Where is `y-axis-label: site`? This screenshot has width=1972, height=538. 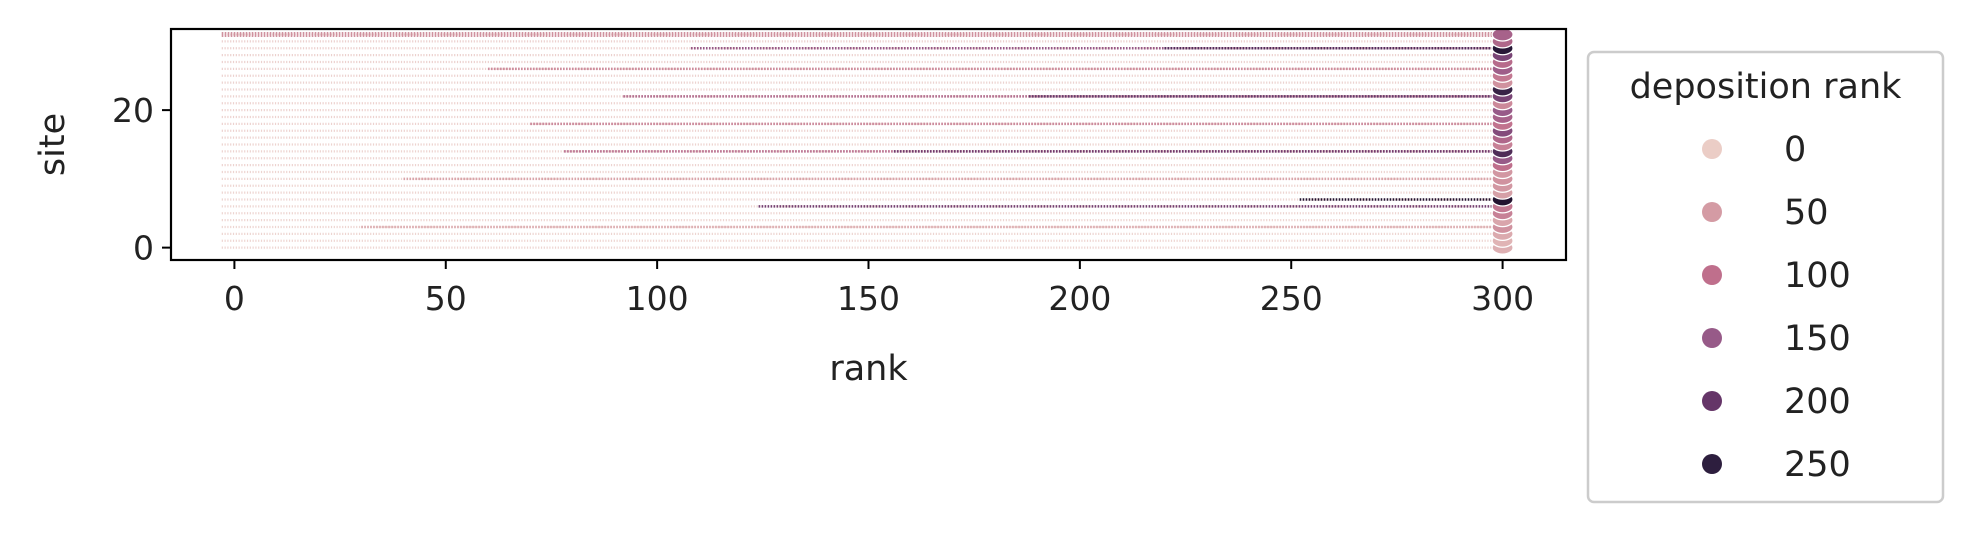 y-axis-label: site is located at coordinates (53, 144).